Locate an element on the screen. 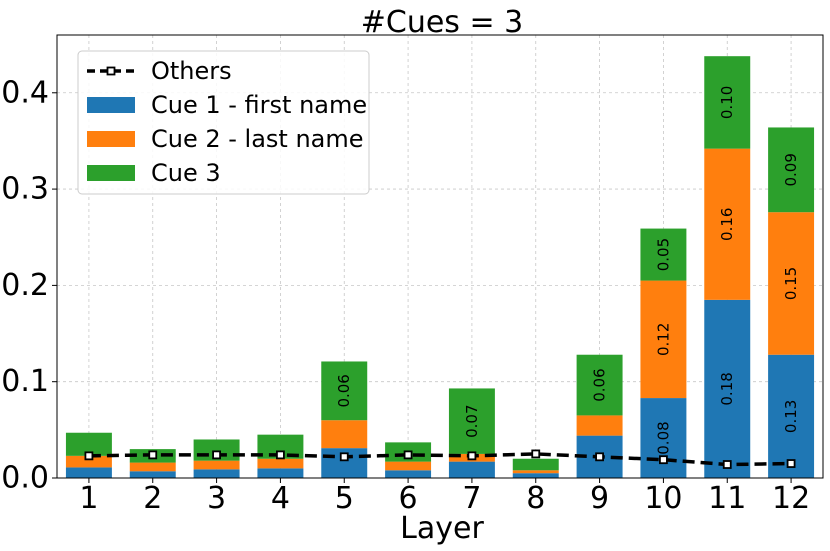 The height and width of the screenshot is (551, 830). x-tick-label: 10 is located at coordinates (663, 498).